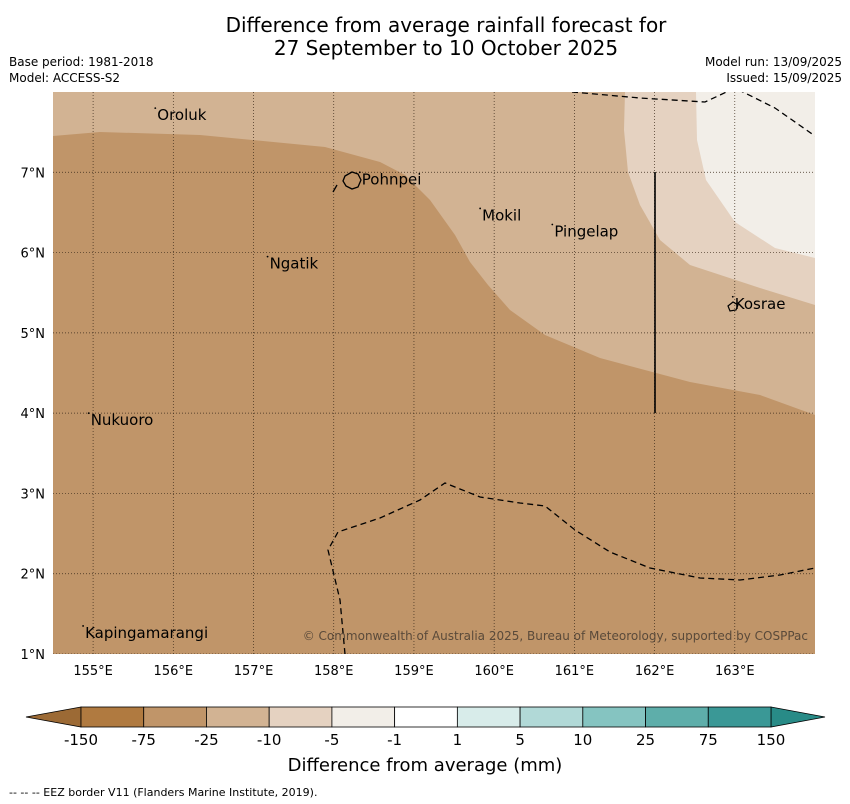 This screenshot has height=804, width=850. I want to click on lat-tick-label: 3°N, so click(33, 494).